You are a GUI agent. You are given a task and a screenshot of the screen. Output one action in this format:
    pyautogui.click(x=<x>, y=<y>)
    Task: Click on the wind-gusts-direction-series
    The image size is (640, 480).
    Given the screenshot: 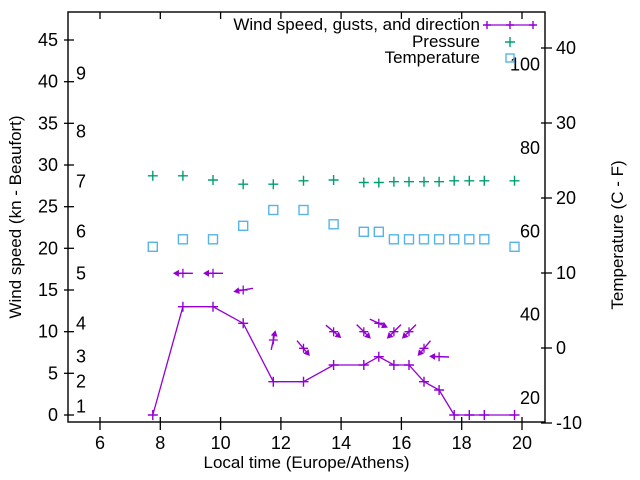 What is the action you would take?
    pyautogui.click(x=311, y=315)
    